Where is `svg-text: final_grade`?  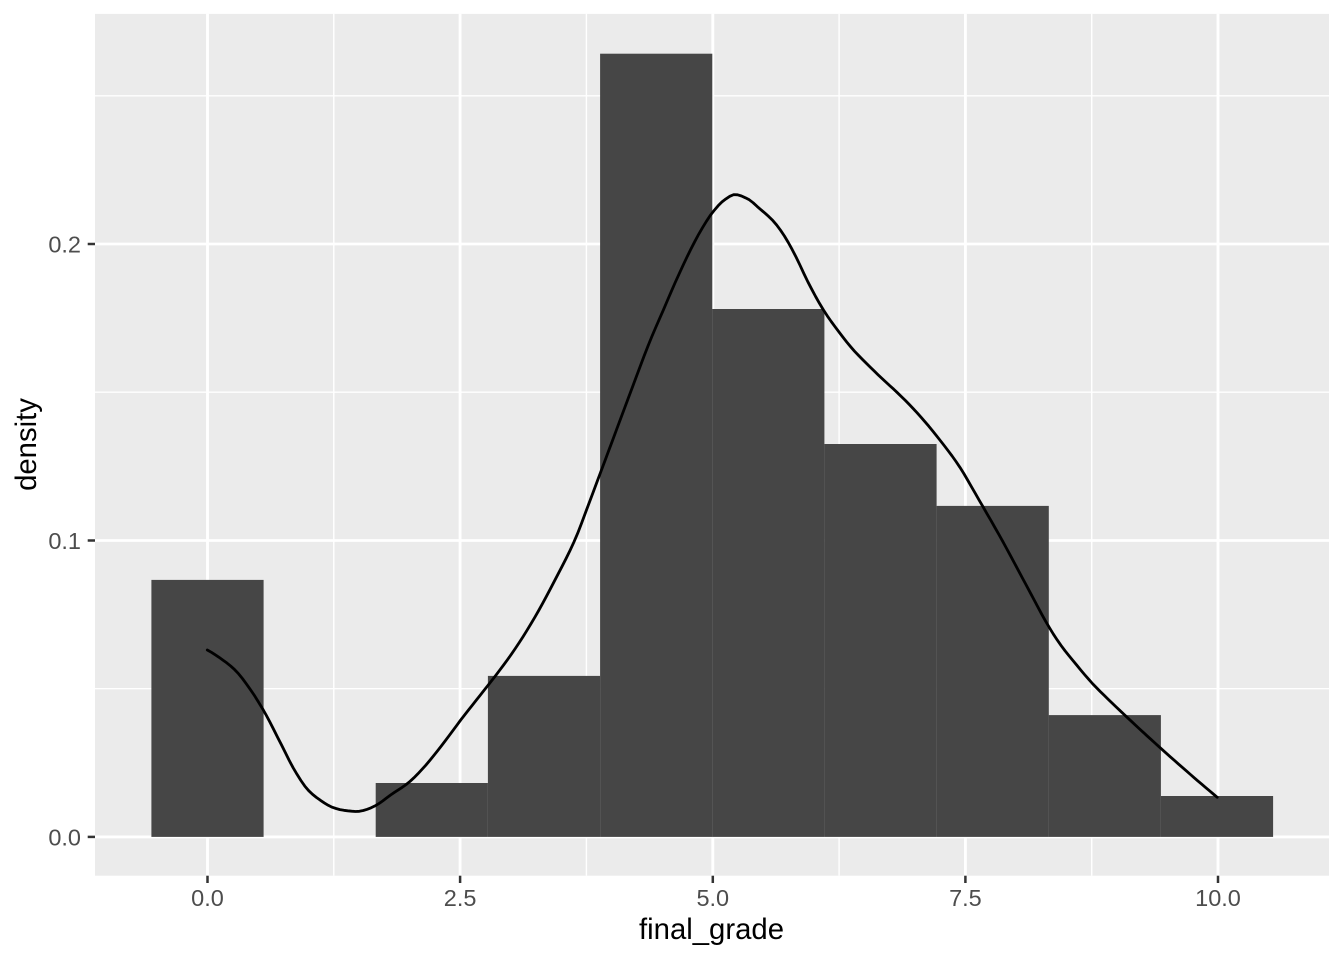
svg-text: final_grade is located at coordinates (711, 929).